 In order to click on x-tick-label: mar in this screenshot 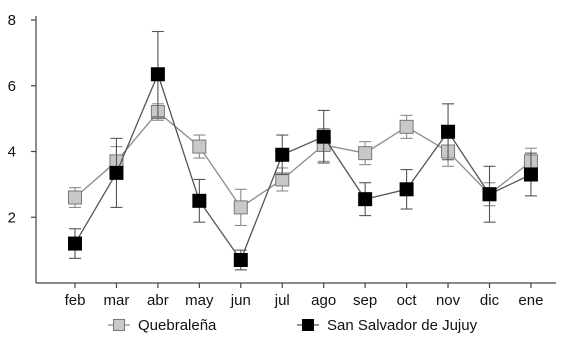, I will do `click(117, 300)`.